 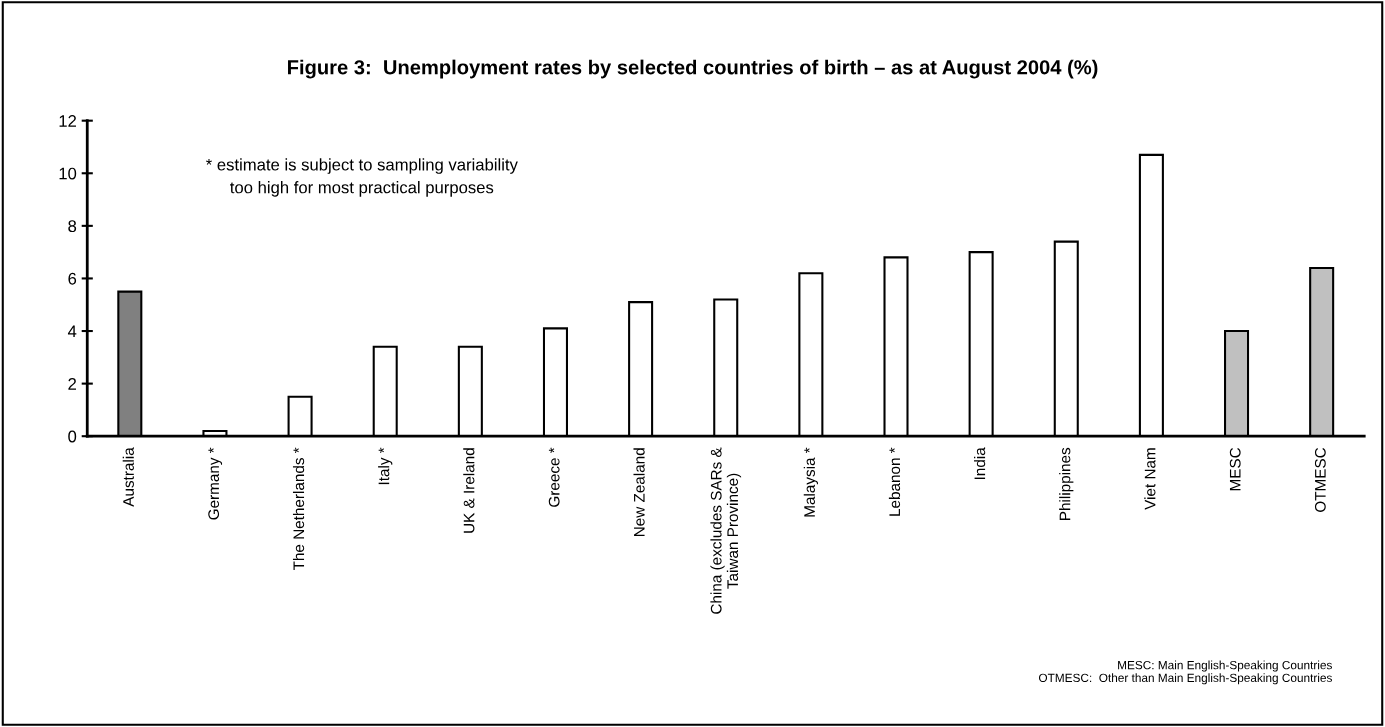 What do you see at coordinates (362, 177) in the screenshot?
I see `annotation: * estimate is subject to sampling variability too high for most practical purposes` at bounding box center [362, 177].